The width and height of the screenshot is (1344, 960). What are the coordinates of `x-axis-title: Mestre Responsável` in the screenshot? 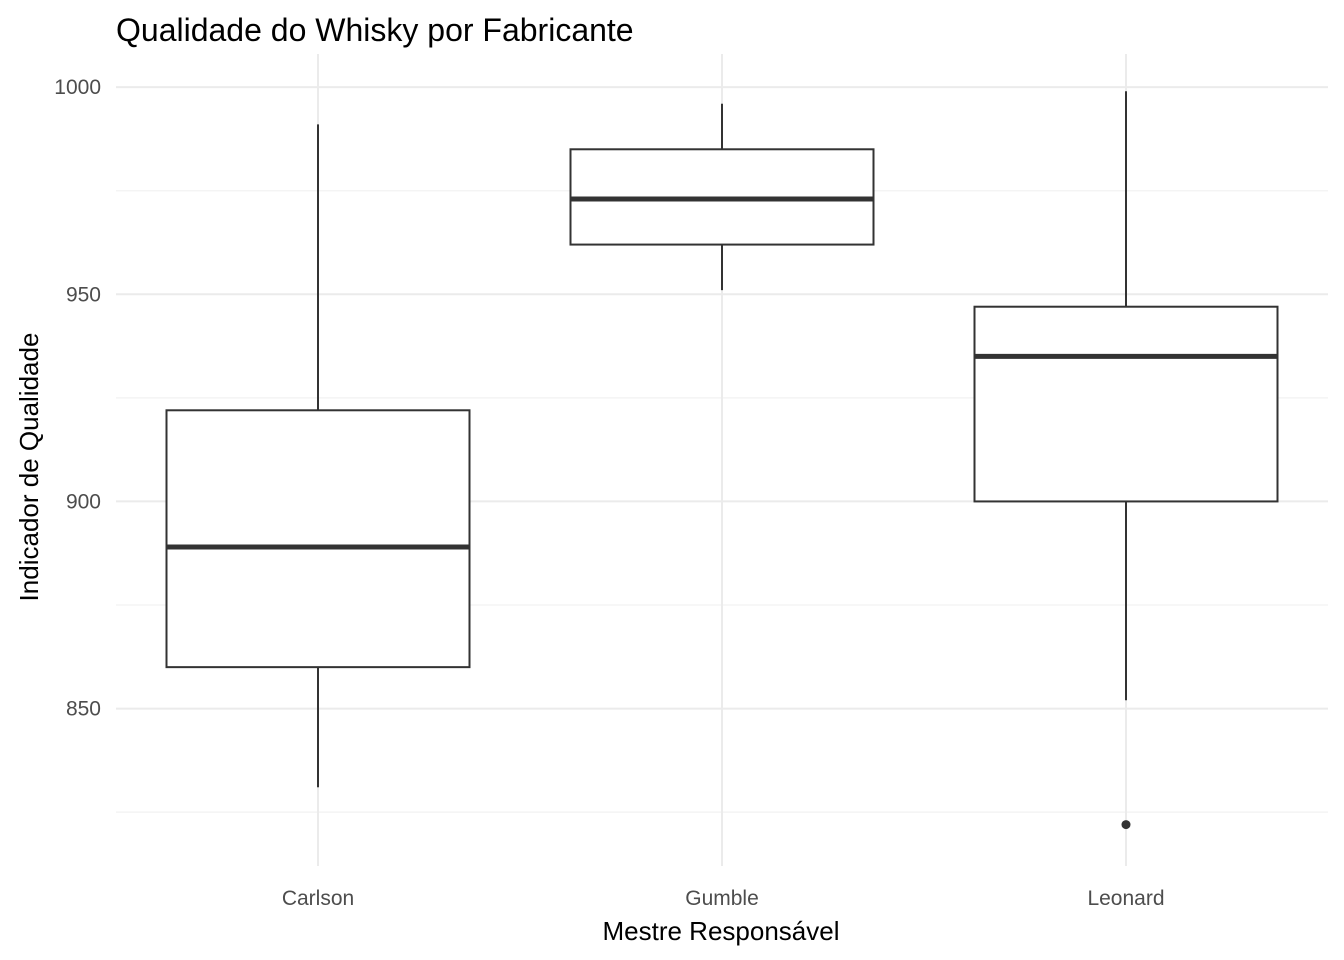 It's located at (721, 931).